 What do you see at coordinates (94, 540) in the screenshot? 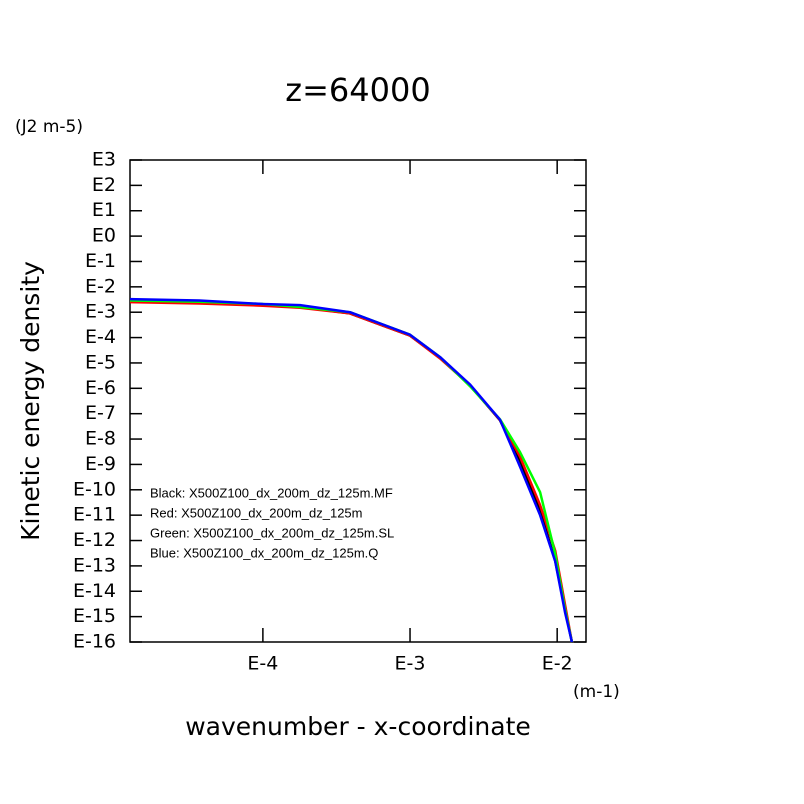
I see `y-tick-label: E-12` at bounding box center [94, 540].